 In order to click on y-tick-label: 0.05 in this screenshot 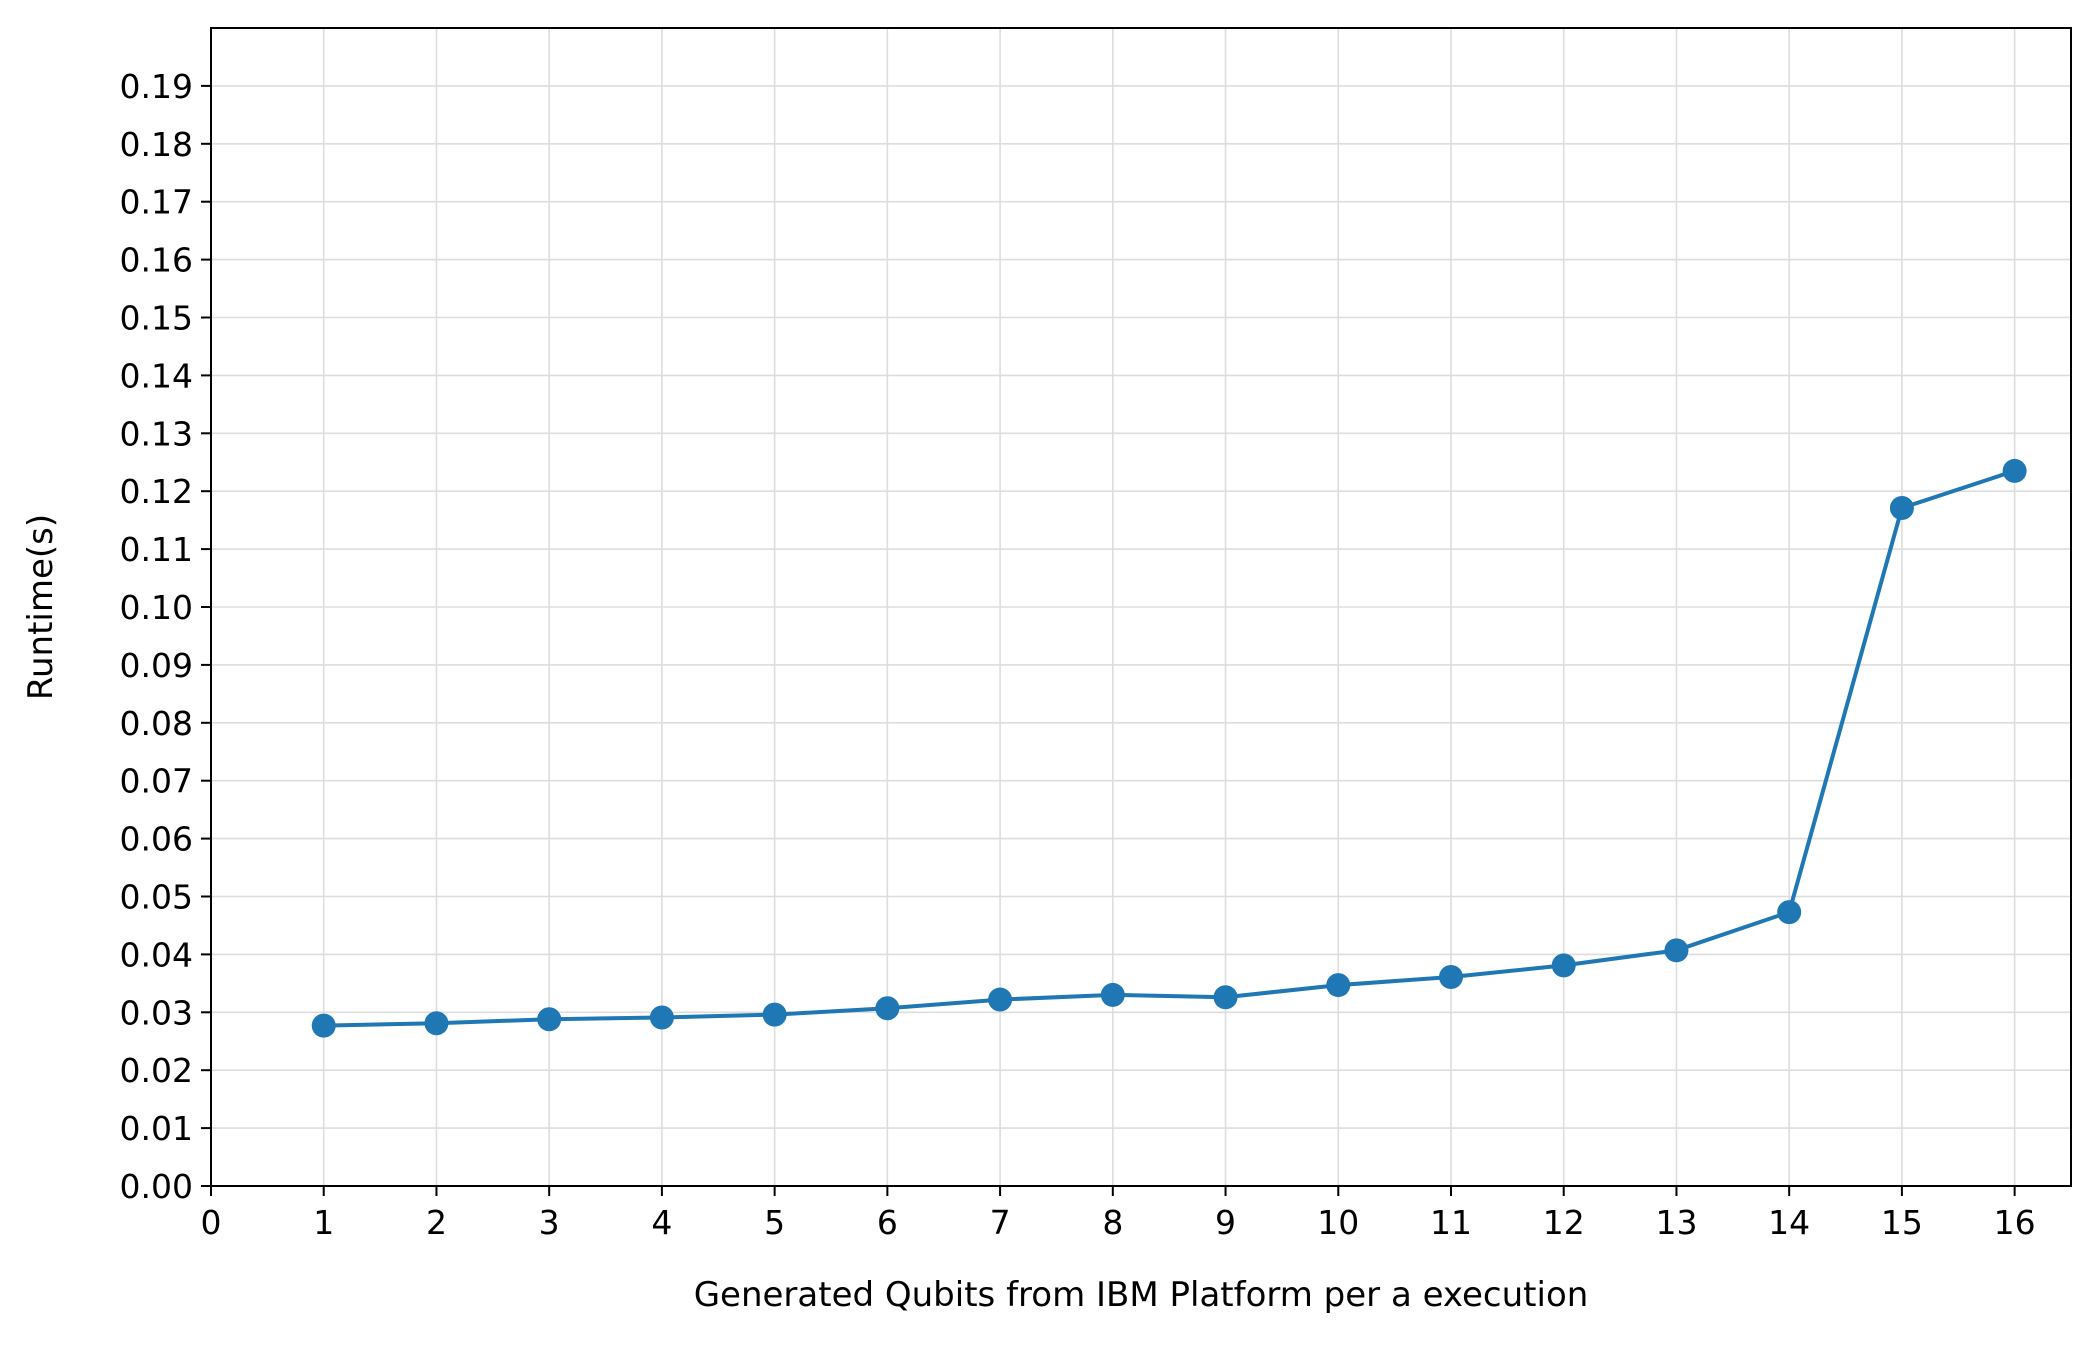, I will do `click(156, 897)`.